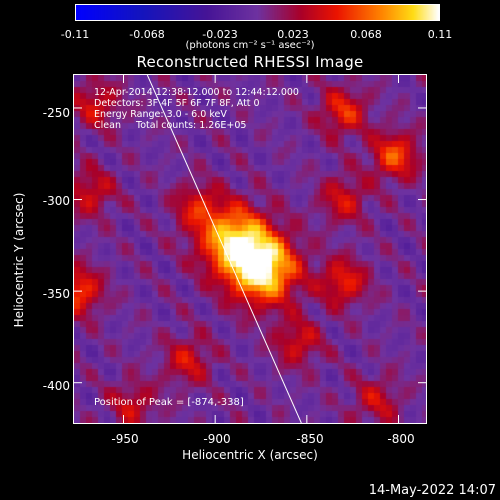  What do you see at coordinates (75, 34) in the screenshot?
I see `colorbar-tick-label: -0.11` at bounding box center [75, 34].